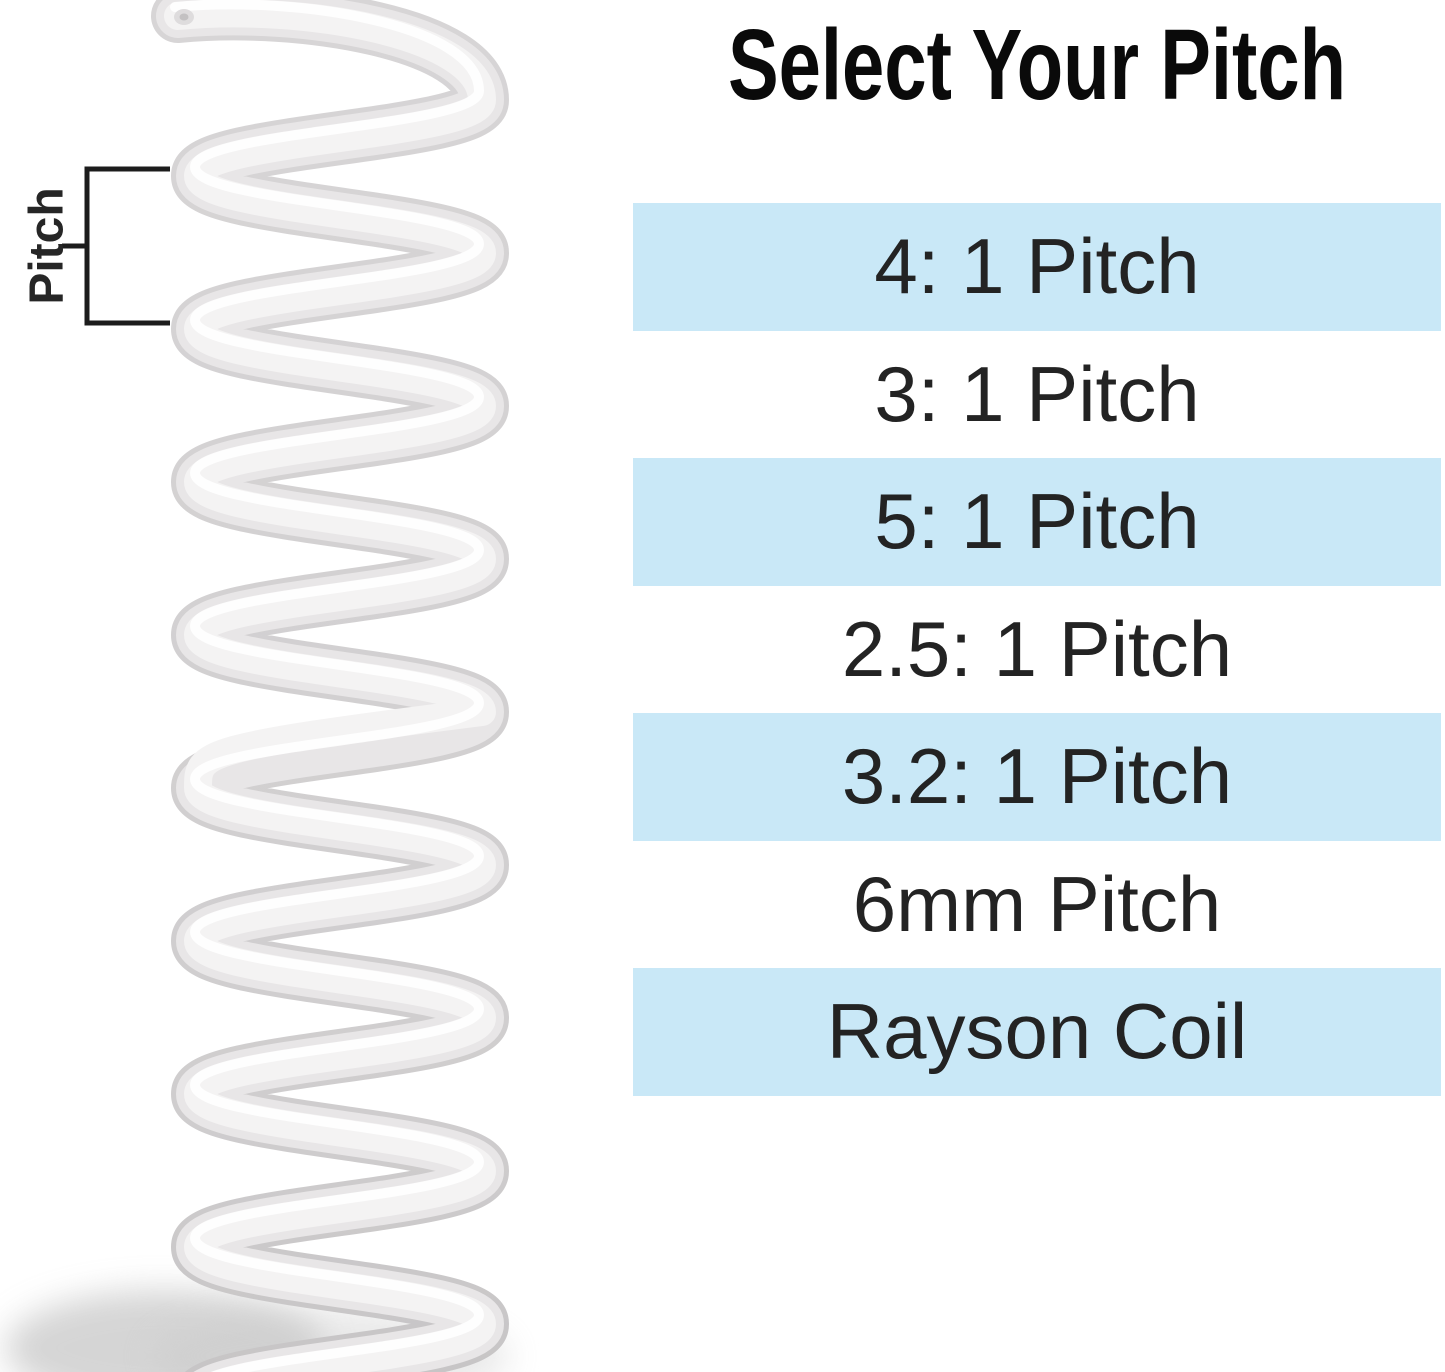 This screenshot has width=1445, height=1372. What do you see at coordinates (116, 246) in the screenshot?
I see `pitch-bracket` at bounding box center [116, 246].